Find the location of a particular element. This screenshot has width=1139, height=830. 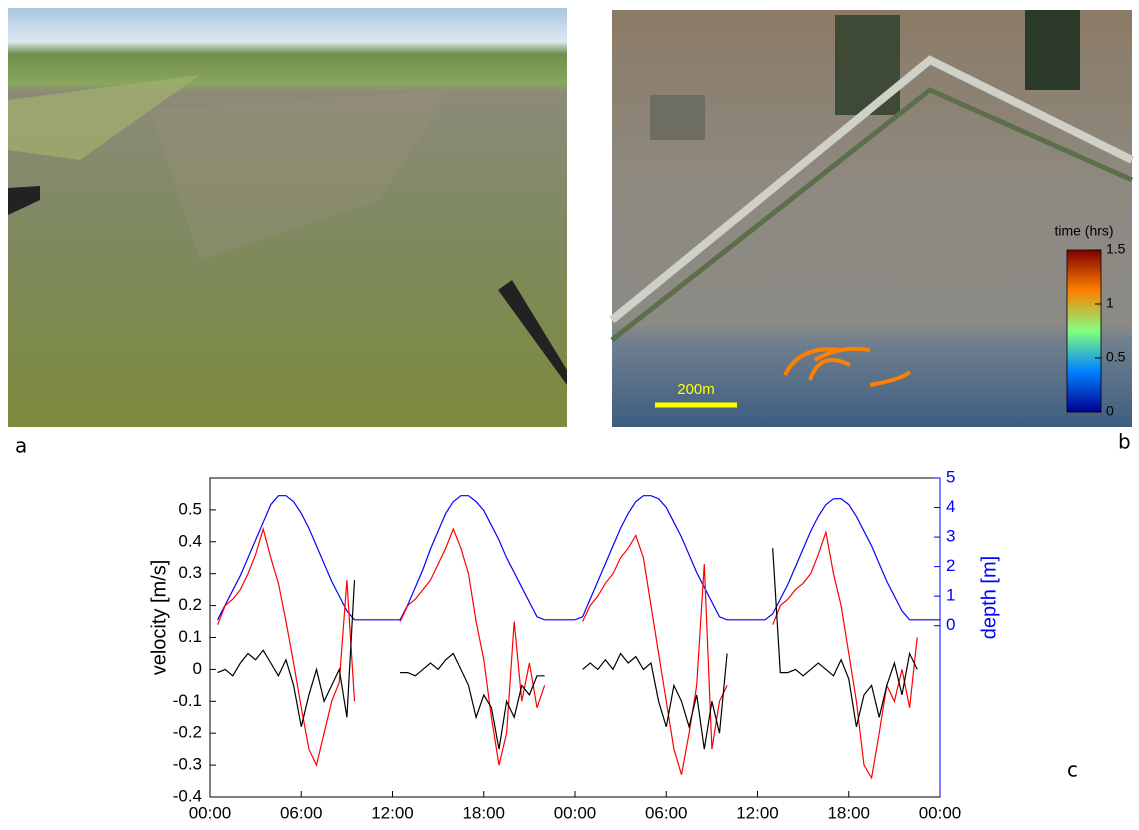

y-tick-label: 0.2 is located at coordinates (190, 604).